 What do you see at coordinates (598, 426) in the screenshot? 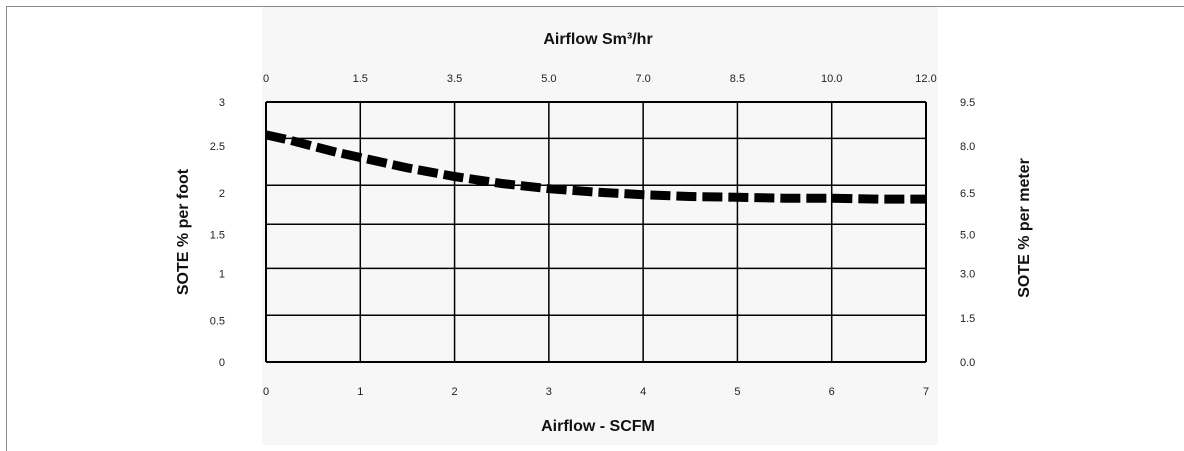
I see `x-axis-title: Airflow - SCFM` at bounding box center [598, 426].